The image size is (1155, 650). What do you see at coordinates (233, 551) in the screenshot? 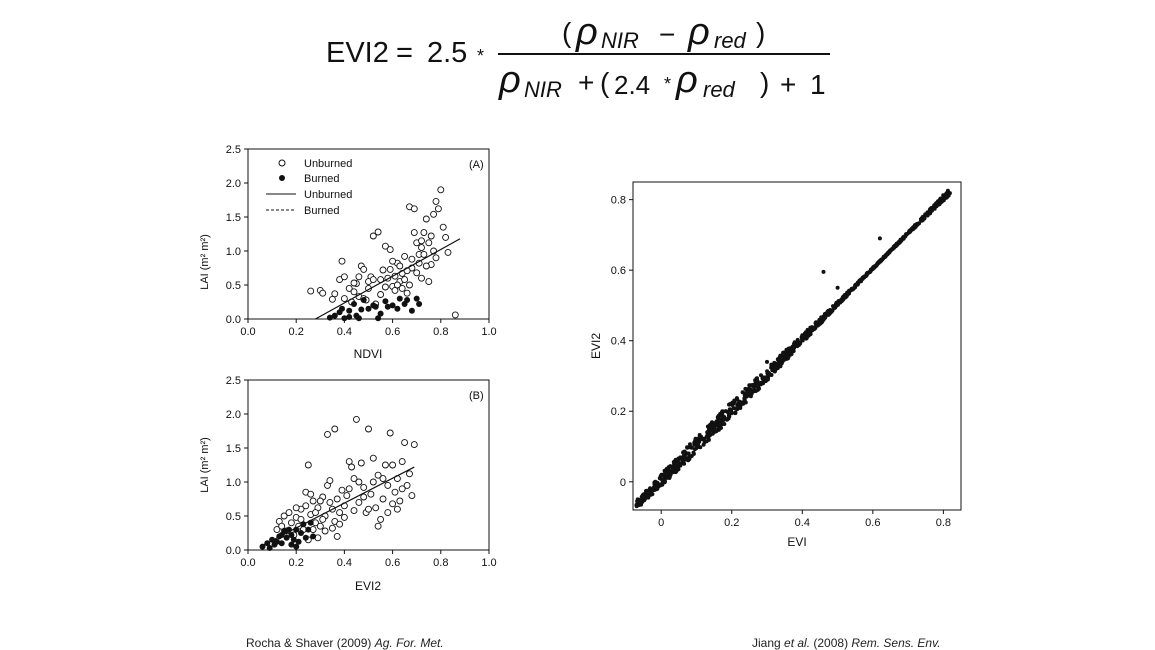
I see `y-tick-label: 0.0` at bounding box center [233, 551].